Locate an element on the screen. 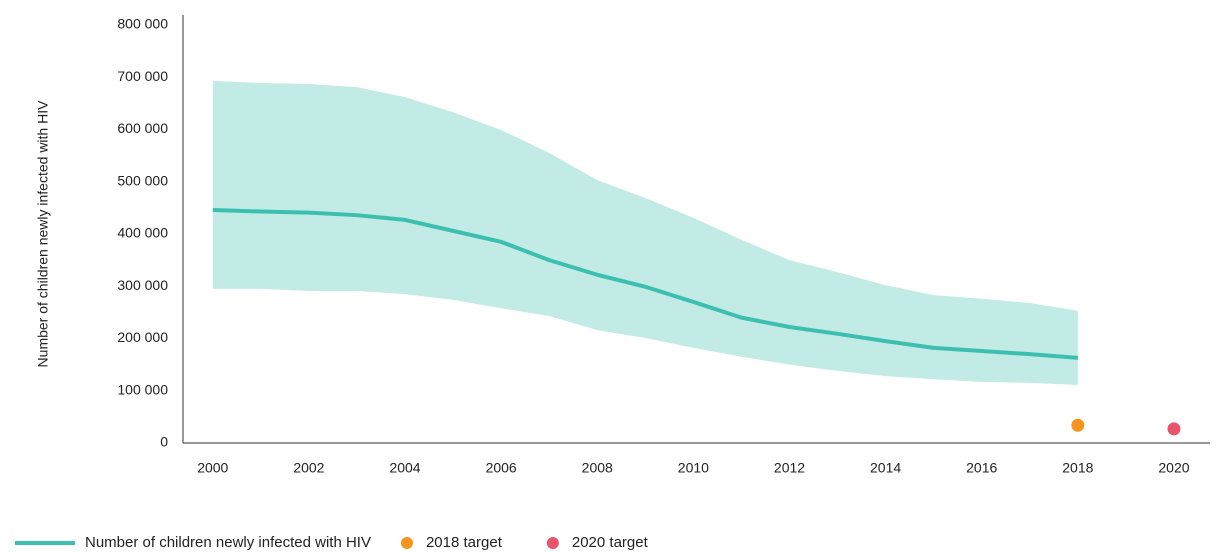 Image resolution: width=1227 pixels, height=552 pixels. x-tick-label: 2006 is located at coordinates (501, 468).